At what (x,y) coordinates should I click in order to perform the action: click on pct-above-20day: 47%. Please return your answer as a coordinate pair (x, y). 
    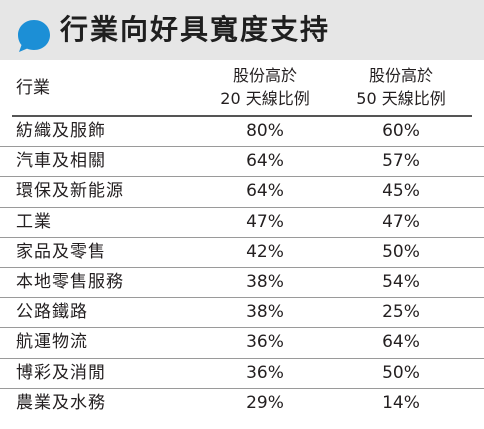
    Looking at the image, I should click on (265, 221).